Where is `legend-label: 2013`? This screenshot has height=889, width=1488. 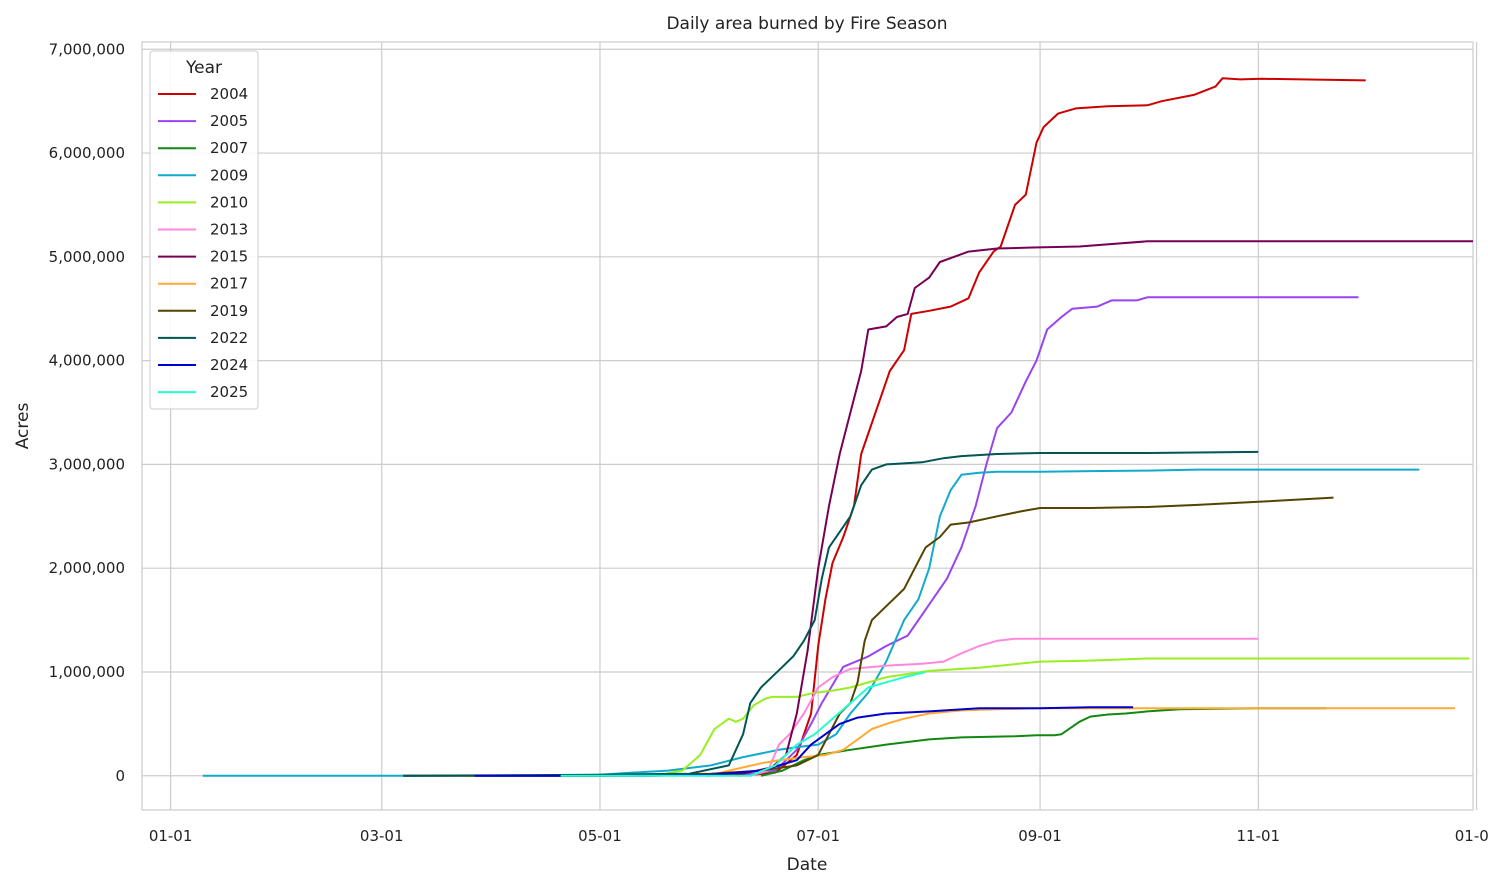 legend-label: 2013 is located at coordinates (229, 230).